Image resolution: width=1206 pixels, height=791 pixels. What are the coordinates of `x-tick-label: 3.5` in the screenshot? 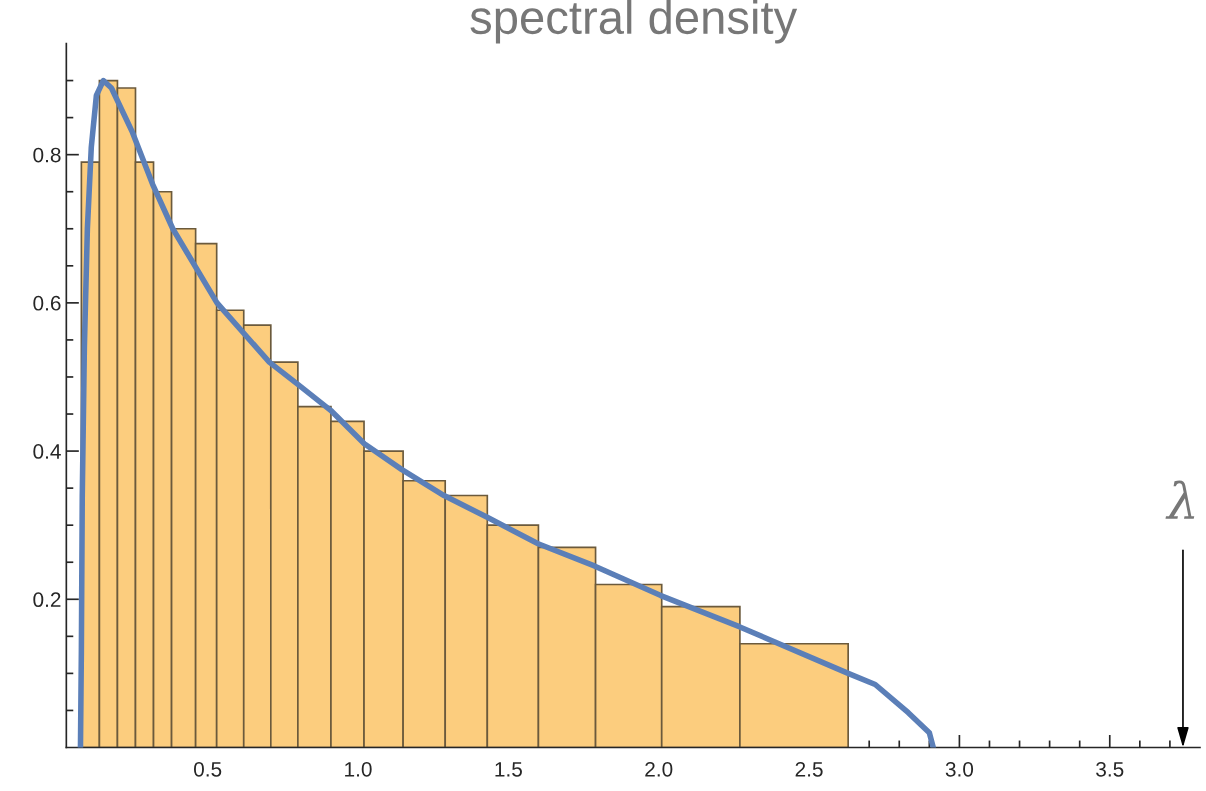 It's located at (1110, 769).